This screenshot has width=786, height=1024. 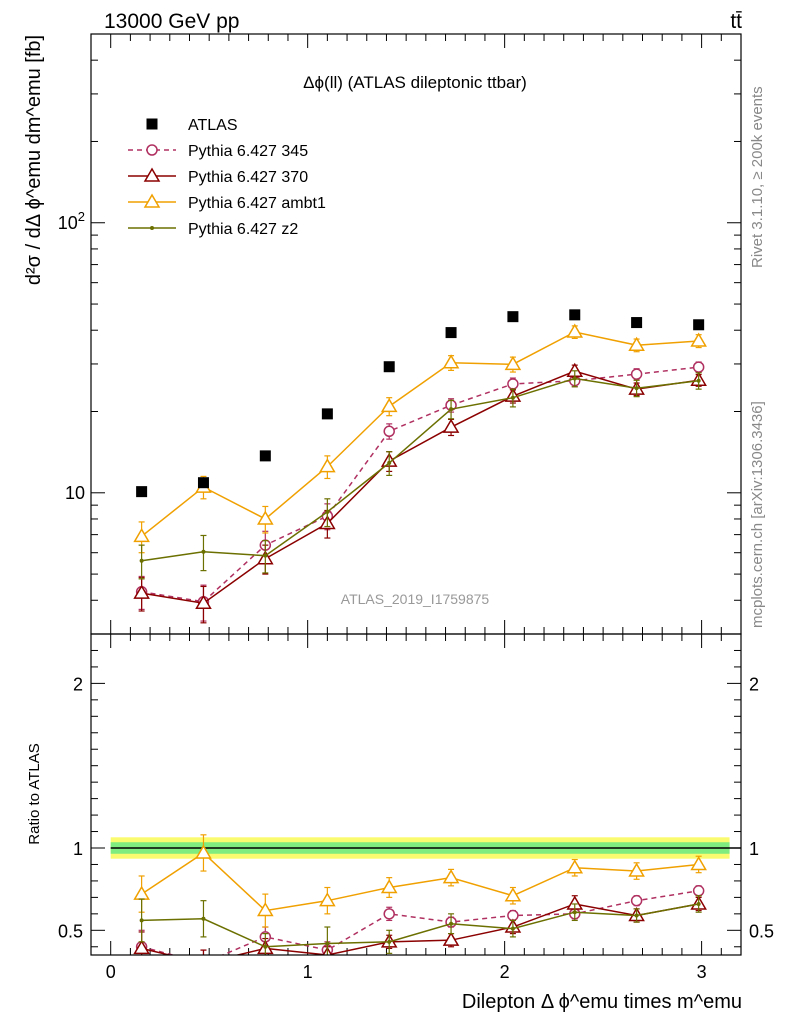 I want to click on x-tick-label: 1, so click(x=308, y=972).